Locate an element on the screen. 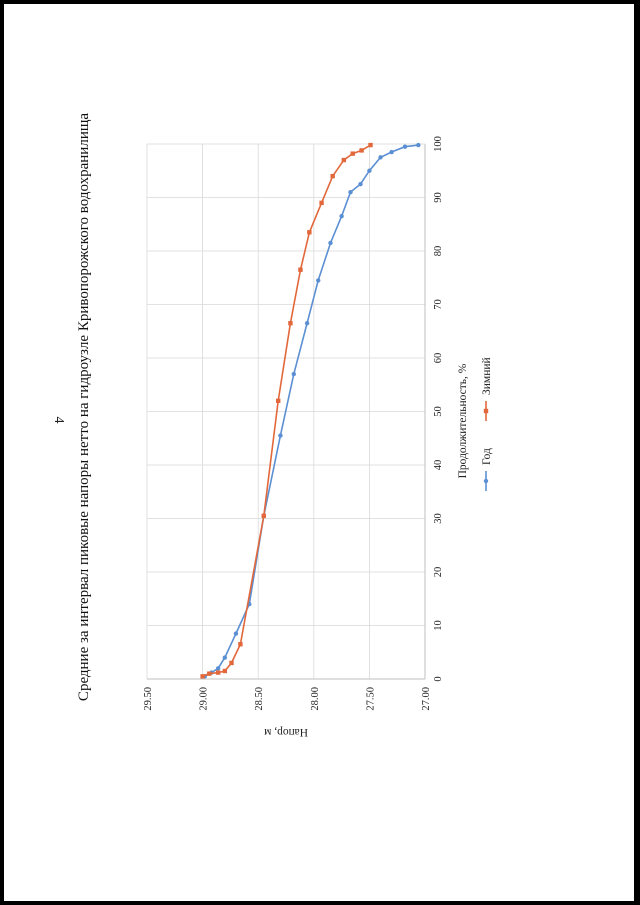  x-tick-label: 10 is located at coordinates (438, 625).